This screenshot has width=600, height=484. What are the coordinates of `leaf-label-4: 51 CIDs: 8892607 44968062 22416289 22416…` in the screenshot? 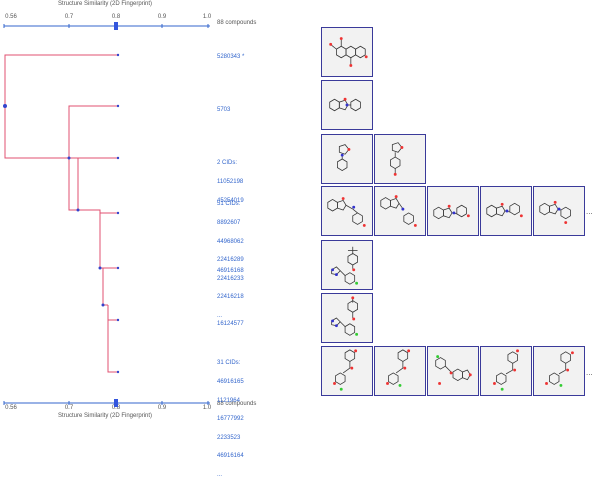 It's located at (230, 257).